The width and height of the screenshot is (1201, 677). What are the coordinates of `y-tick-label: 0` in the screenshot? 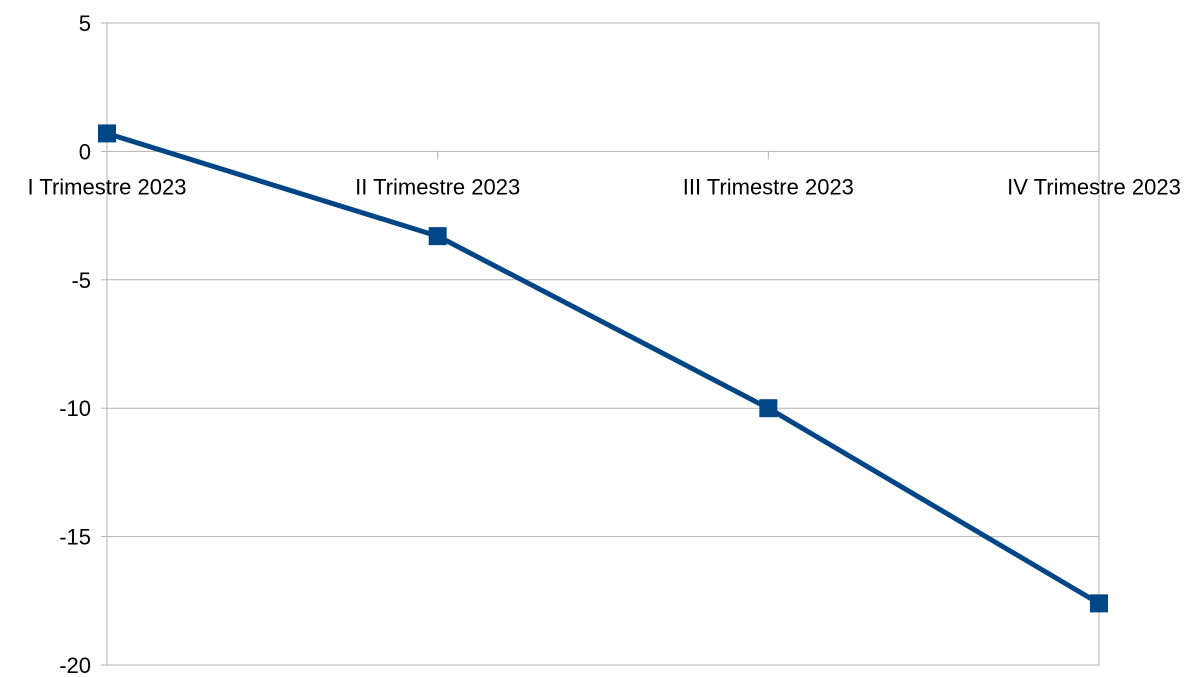 It's located at (85, 151).